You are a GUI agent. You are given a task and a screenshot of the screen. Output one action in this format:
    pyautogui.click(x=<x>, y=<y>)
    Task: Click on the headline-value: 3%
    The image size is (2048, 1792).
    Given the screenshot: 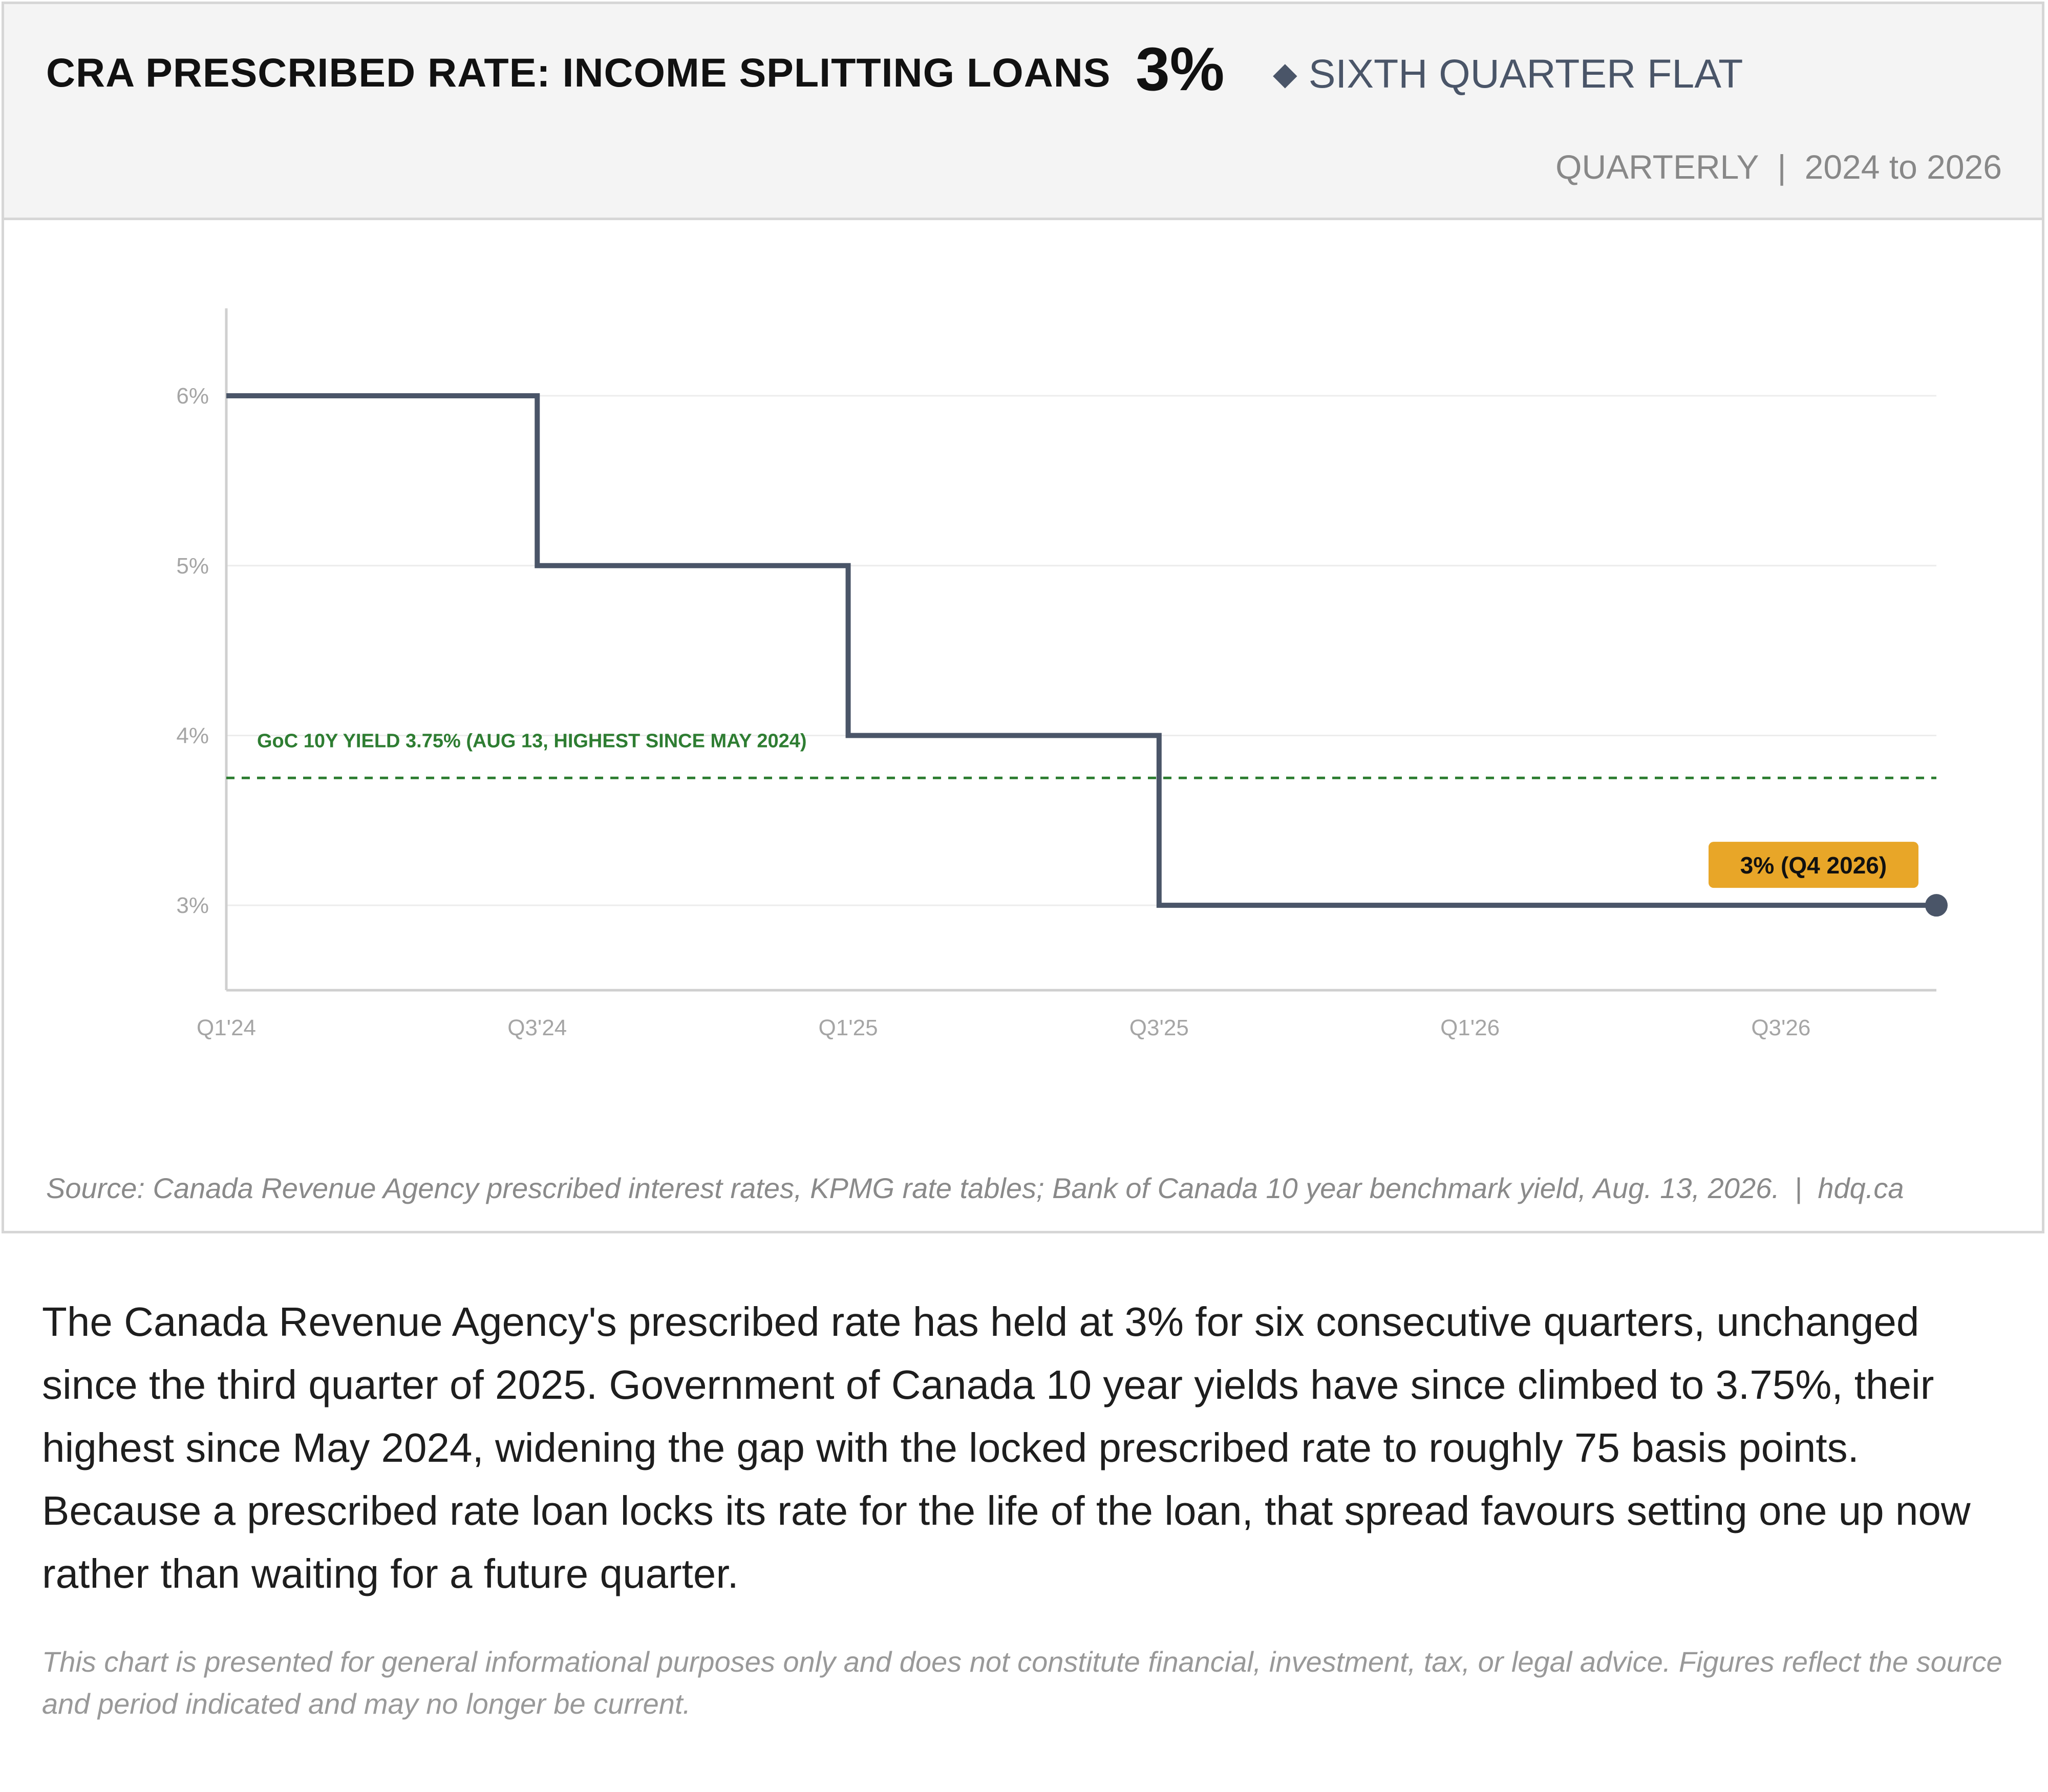 What is the action you would take?
    pyautogui.click(x=1180, y=69)
    